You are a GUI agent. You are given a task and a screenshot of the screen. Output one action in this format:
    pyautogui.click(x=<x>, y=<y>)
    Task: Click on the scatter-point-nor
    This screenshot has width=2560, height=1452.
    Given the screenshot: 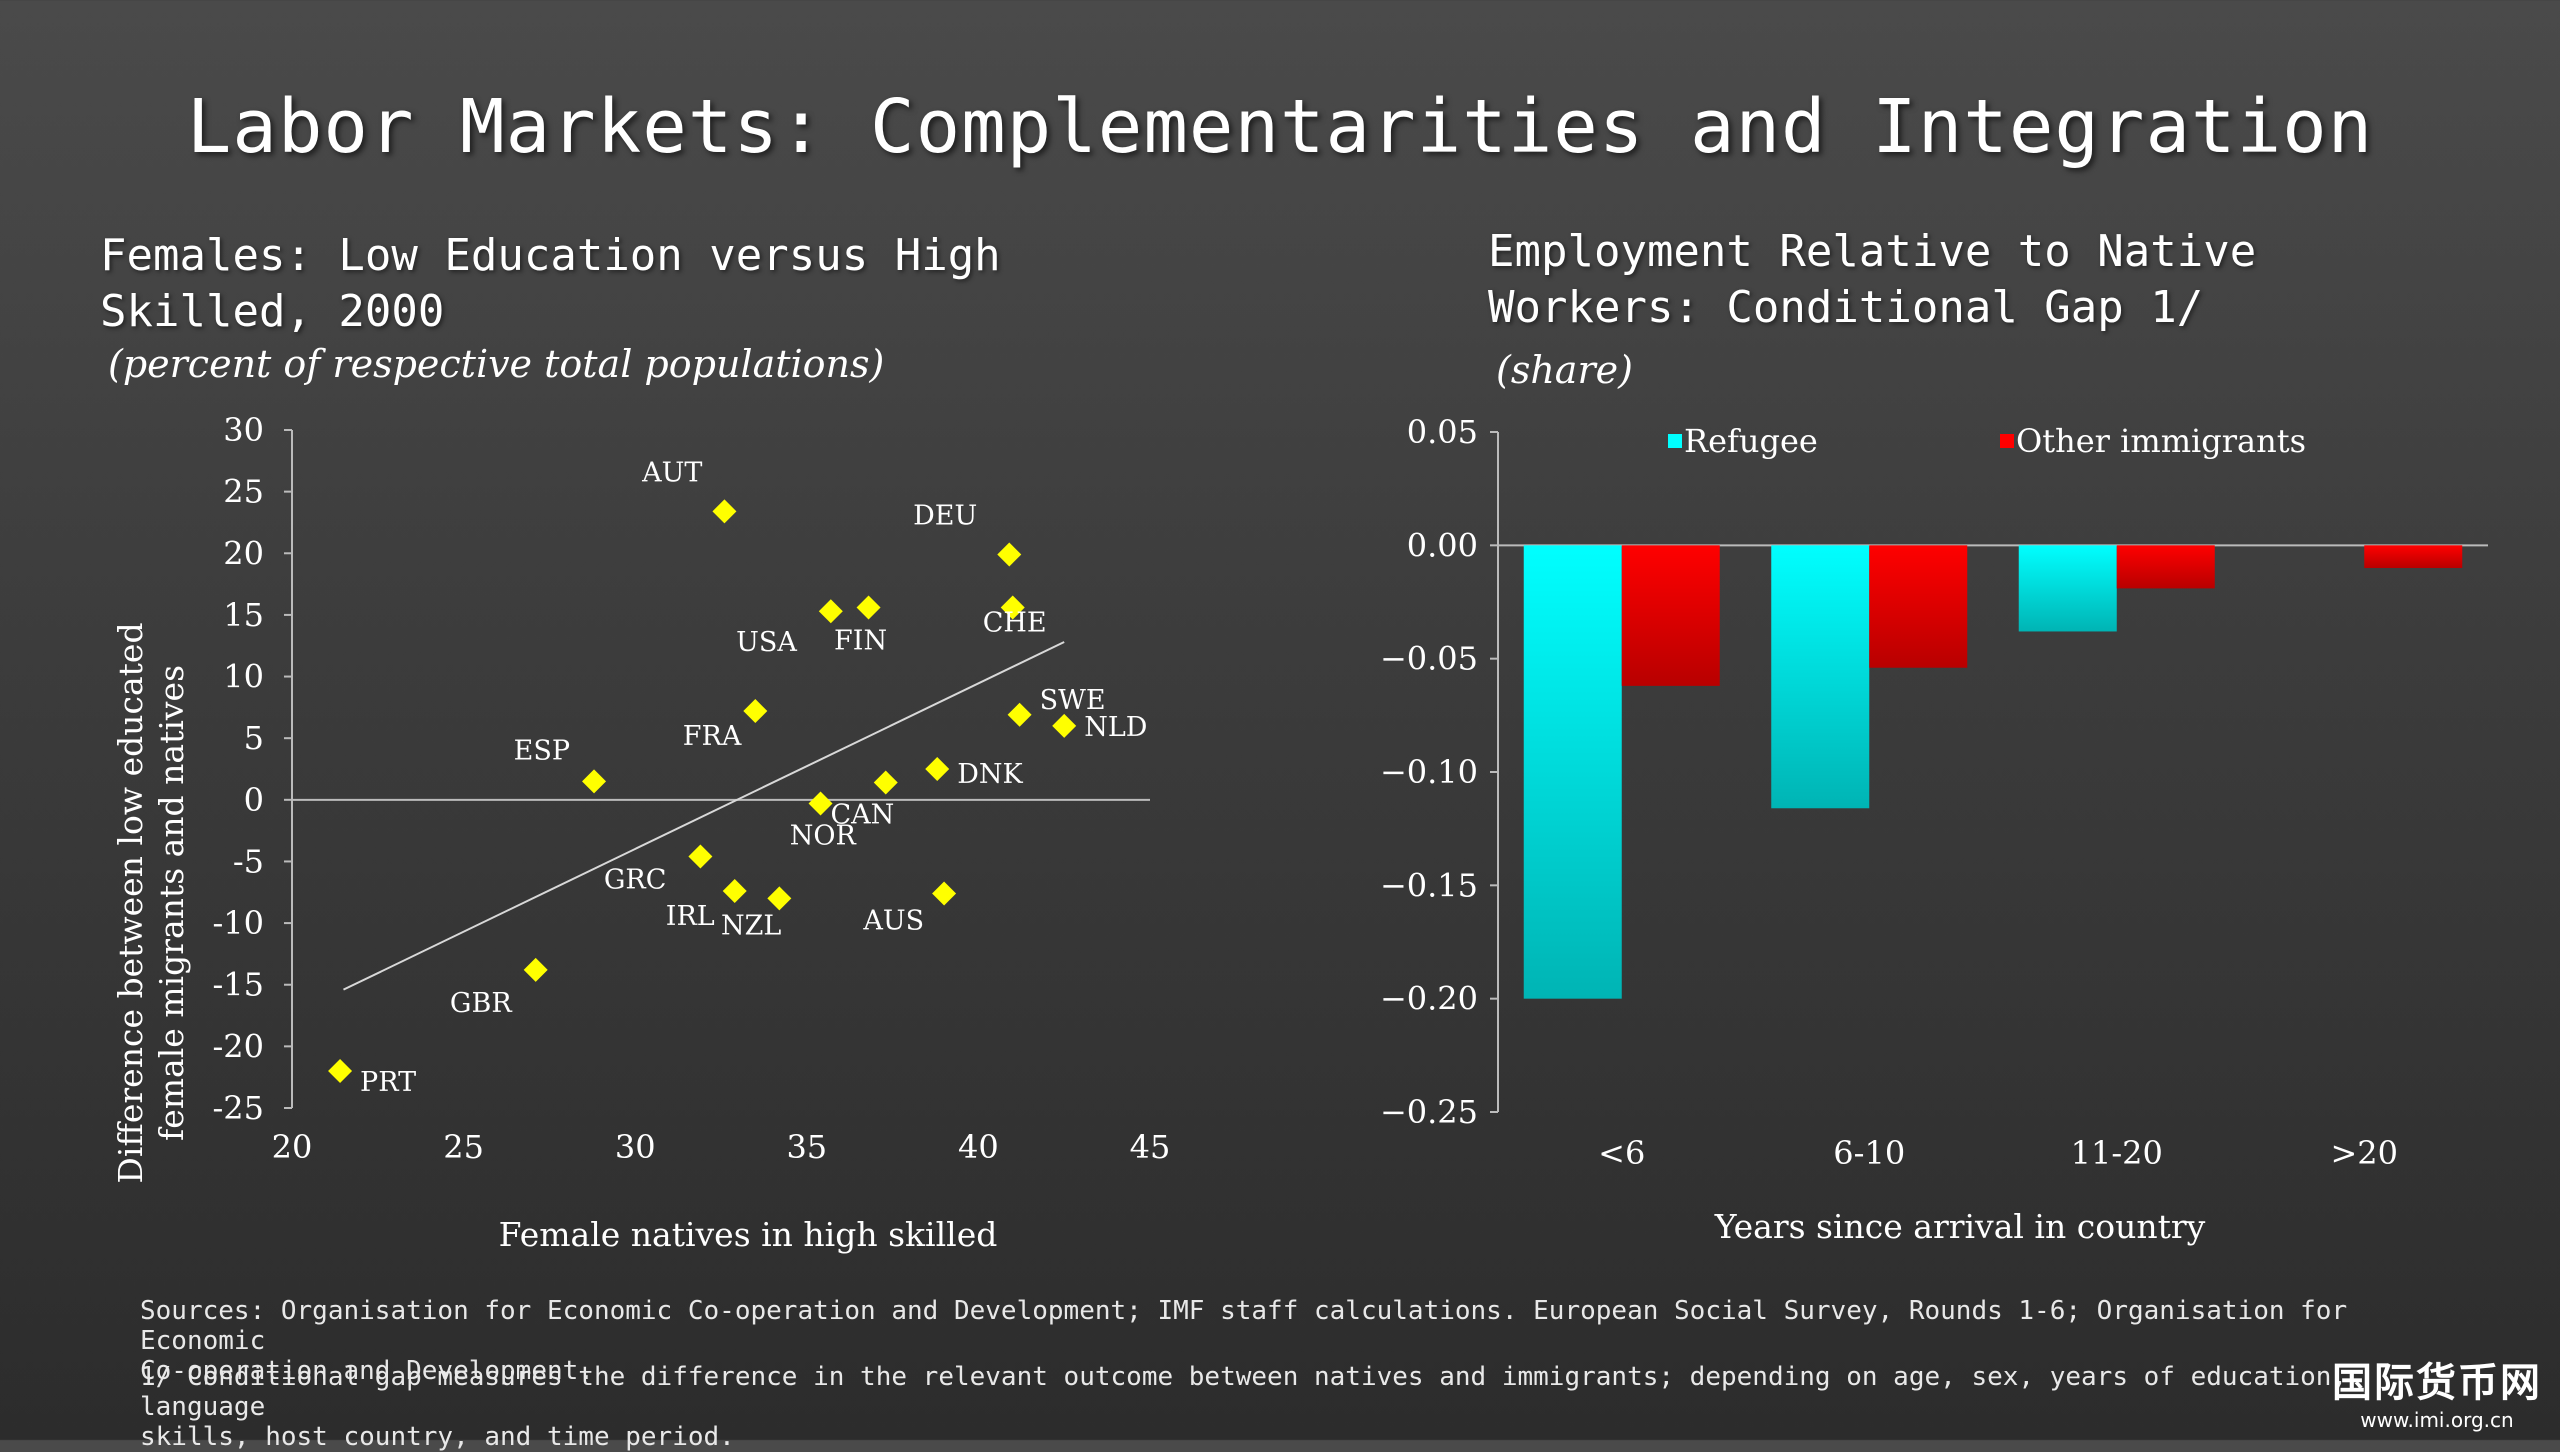 What is the action you would take?
    pyautogui.click(x=885, y=782)
    